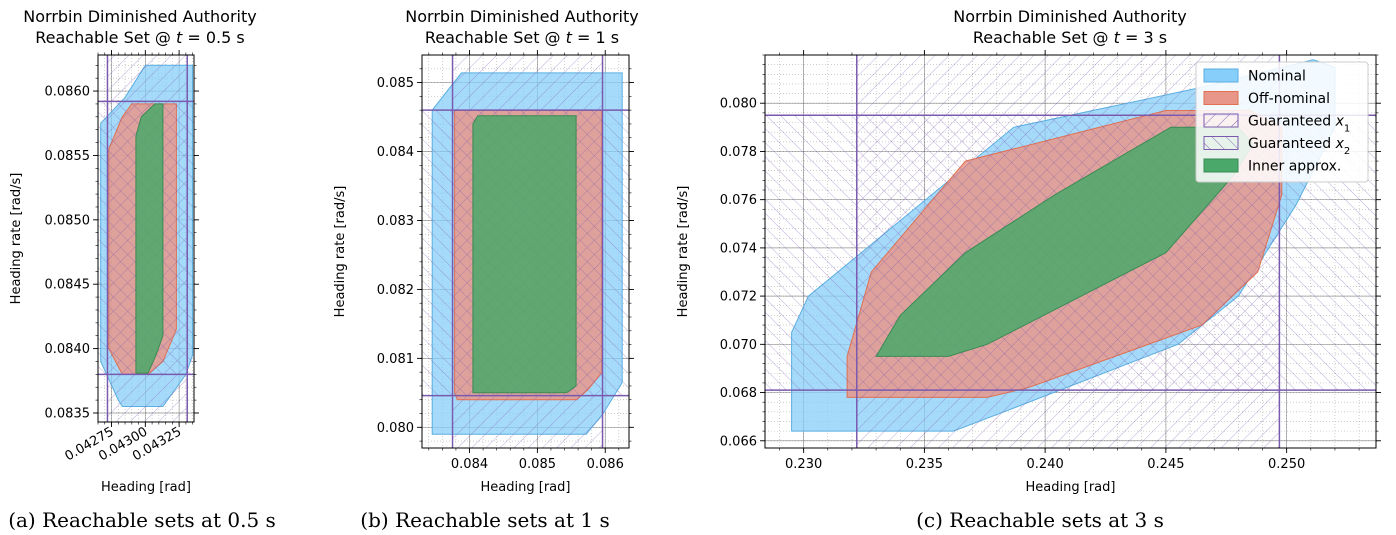 The width and height of the screenshot is (1396, 535). What do you see at coordinates (738, 297) in the screenshot?
I see `y-tick-label: 0.072` at bounding box center [738, 297].